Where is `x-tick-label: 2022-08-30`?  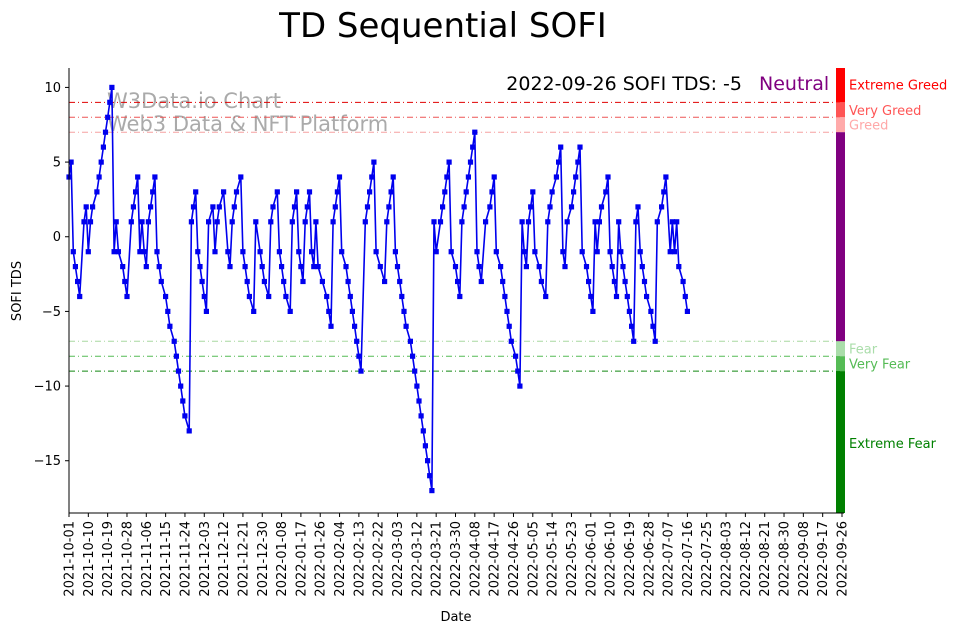 x-tick-label: 2022-08-30 is located at coordinates (785, 559).